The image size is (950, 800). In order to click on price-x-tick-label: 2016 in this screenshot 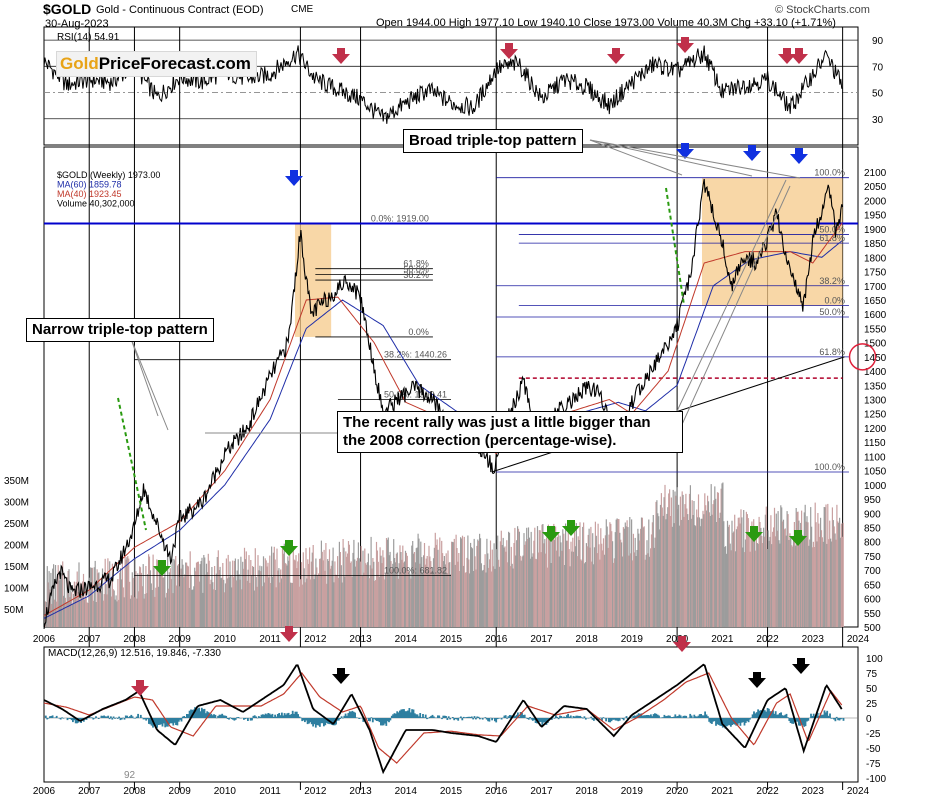, I will do `click(496, 639)`.